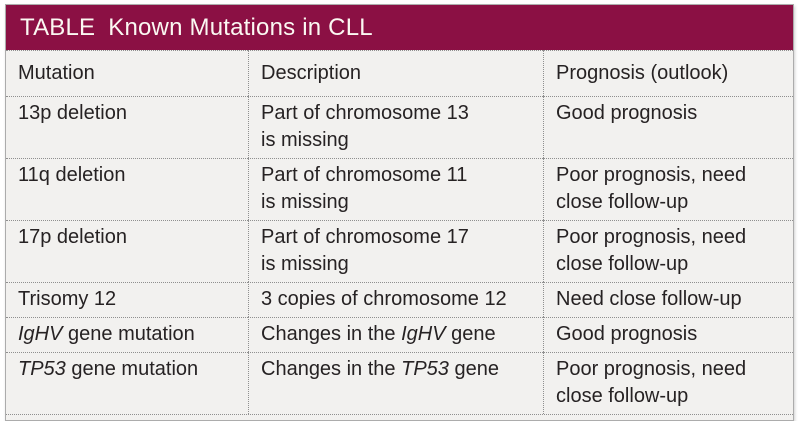 The width and height of the screenshot is (800, 421). Describe the element at coordinates (72, 175) in the screenshot. I see `cell-text: 11q deletion` at that location.